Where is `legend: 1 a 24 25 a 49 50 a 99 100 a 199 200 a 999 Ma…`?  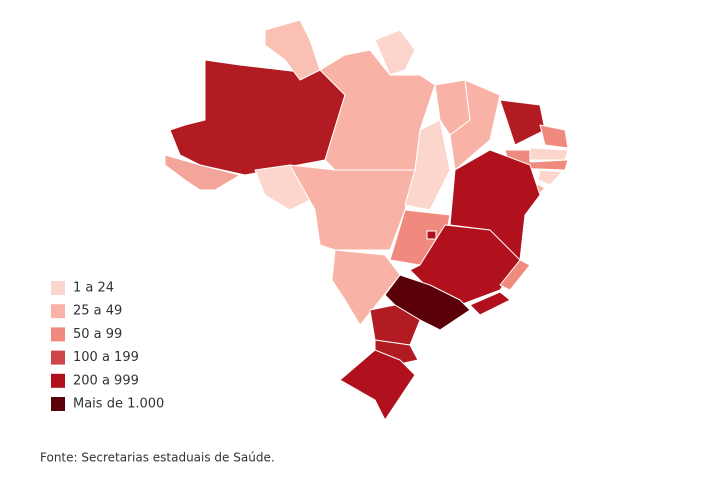
legend: 1 a 24 25 a 49 50 a 99 100 a 199 200 a 999 Ma… is located at coordinates (107, 346).